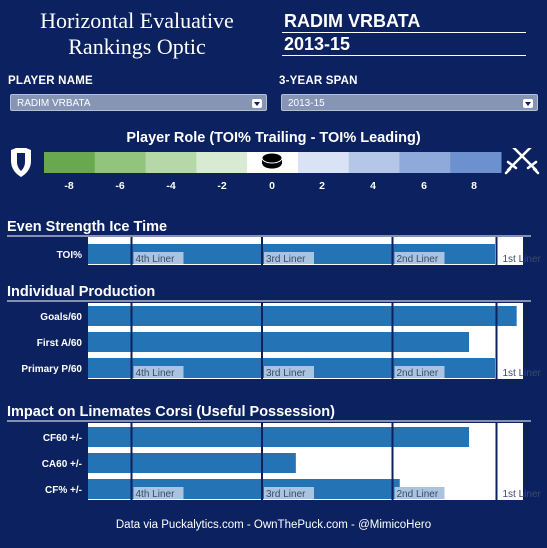 Image resolution: width=547 pixels, height=548 pixels. What do you see at coordinates (62, 464) in the screenshot?
I see `metric-row-label: CA60 +/-` at bounding box center [62, 464].